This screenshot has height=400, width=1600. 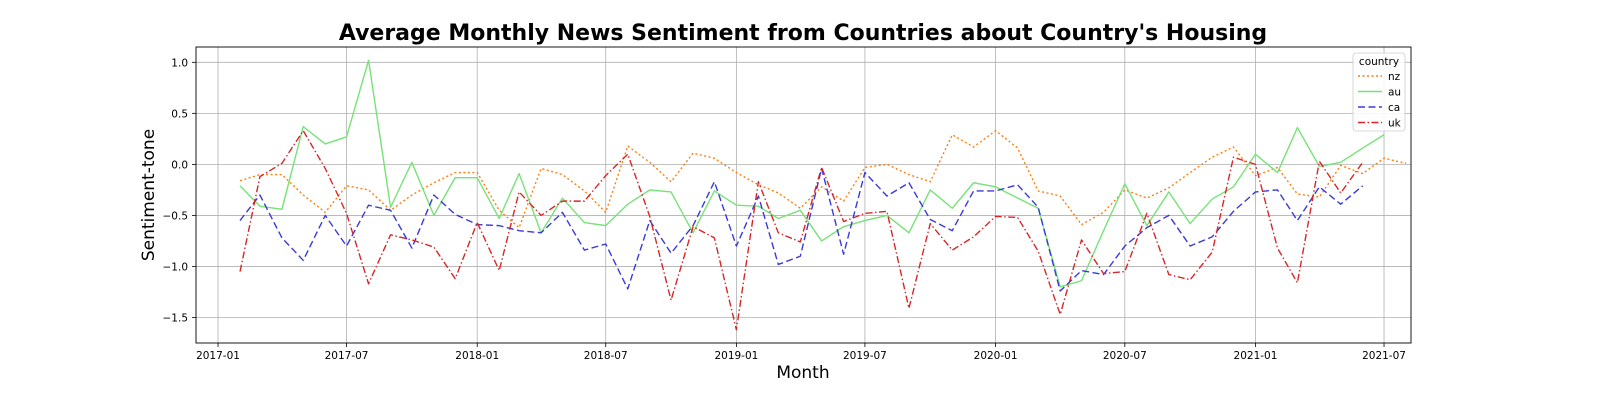 I want to click on legend-label-nz: nz, so click(x=1394, y=77).